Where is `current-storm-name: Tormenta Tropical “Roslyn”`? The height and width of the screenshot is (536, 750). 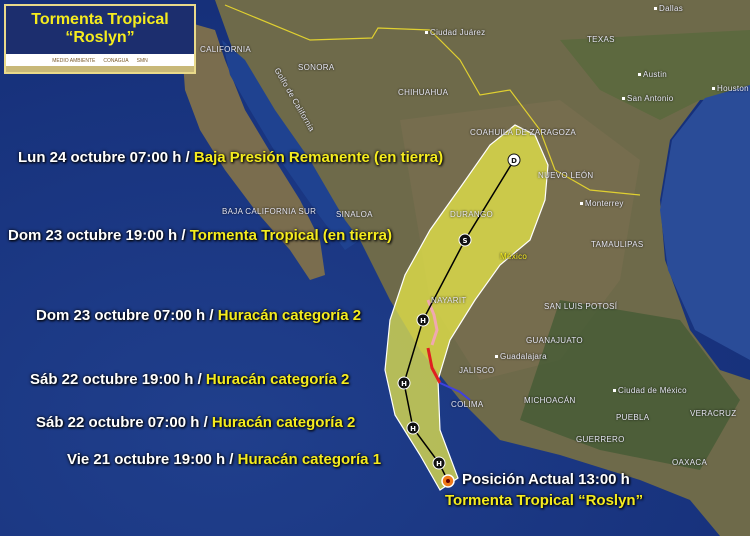
current-storm-name: Tormenta Tropical “Roslyn” is located at coordinates (544, 500).